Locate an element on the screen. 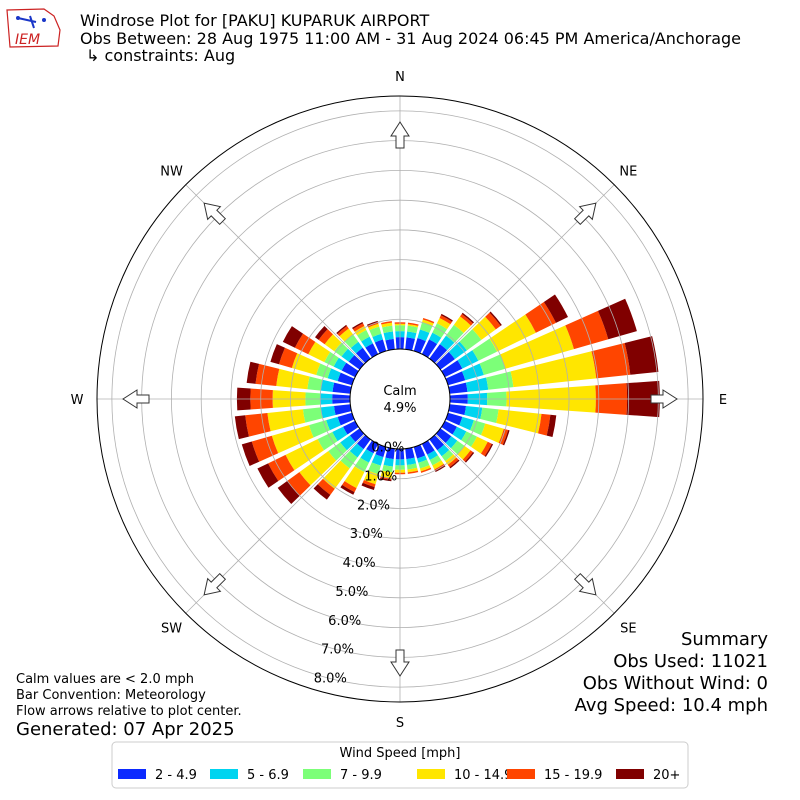  direction-label: S is located at coordinates (400, 723).